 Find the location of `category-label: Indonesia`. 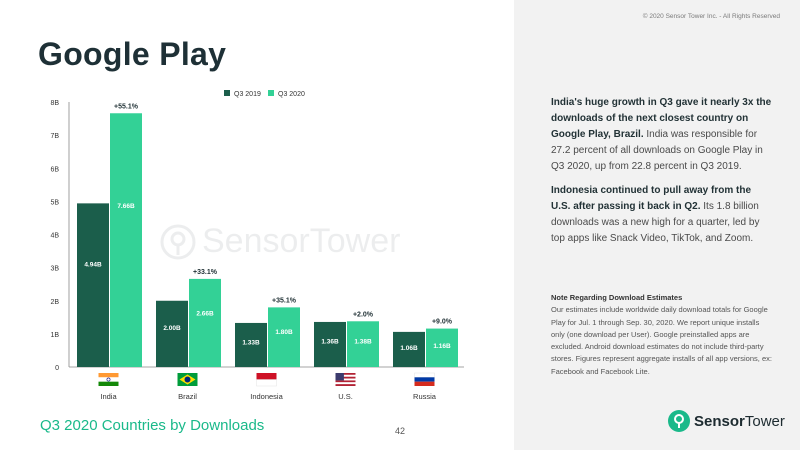

category-label: Indonesia is located at coordinates (266, 396).